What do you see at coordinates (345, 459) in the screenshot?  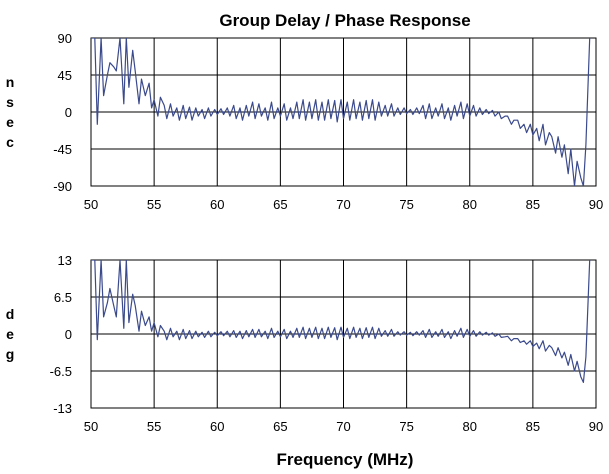 I see `x-axis-label: Frequency (MHz)` at bounding box center [345, 459].